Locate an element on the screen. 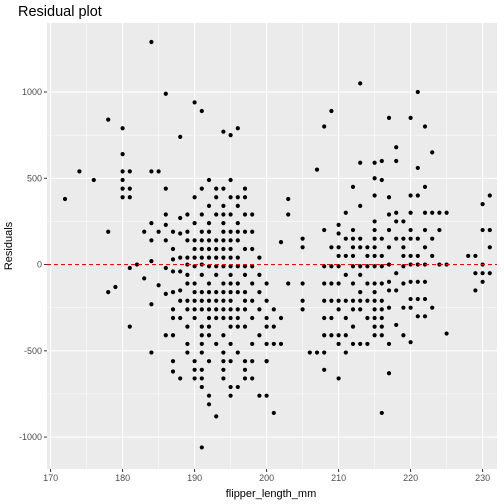 Image resolution: width=504 pixels, height=504 pixels. y-tick-label: 500 is located at coordinates (34, 178).